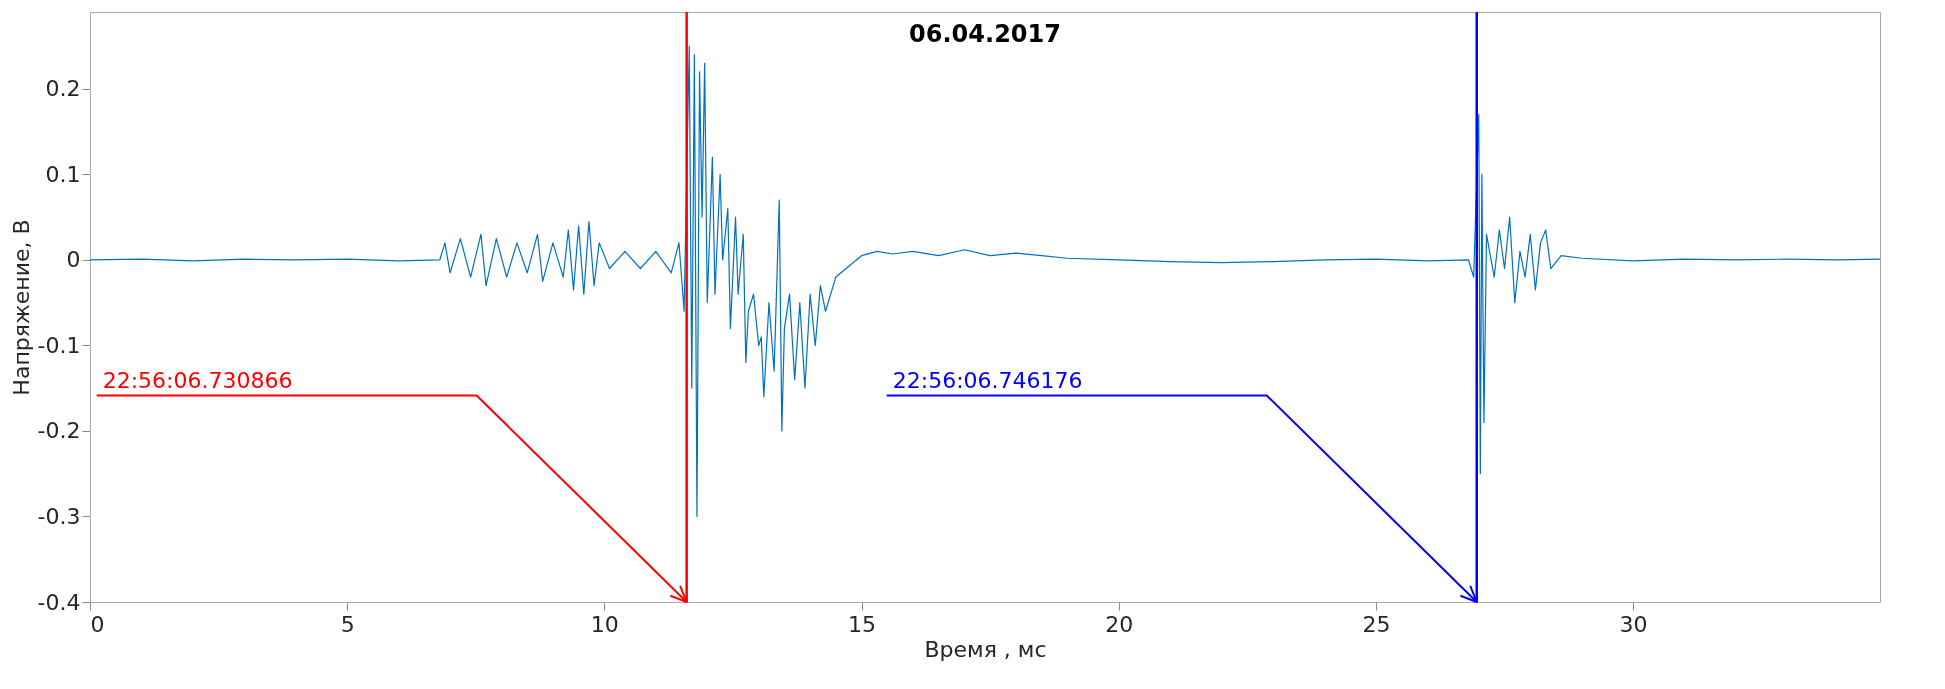 This screenshot has width=1945, height=689. What do you see at coordinates (862, 624) in the screenshot?
I see `x-tick-label: 15` at bounding box center [862, 624].